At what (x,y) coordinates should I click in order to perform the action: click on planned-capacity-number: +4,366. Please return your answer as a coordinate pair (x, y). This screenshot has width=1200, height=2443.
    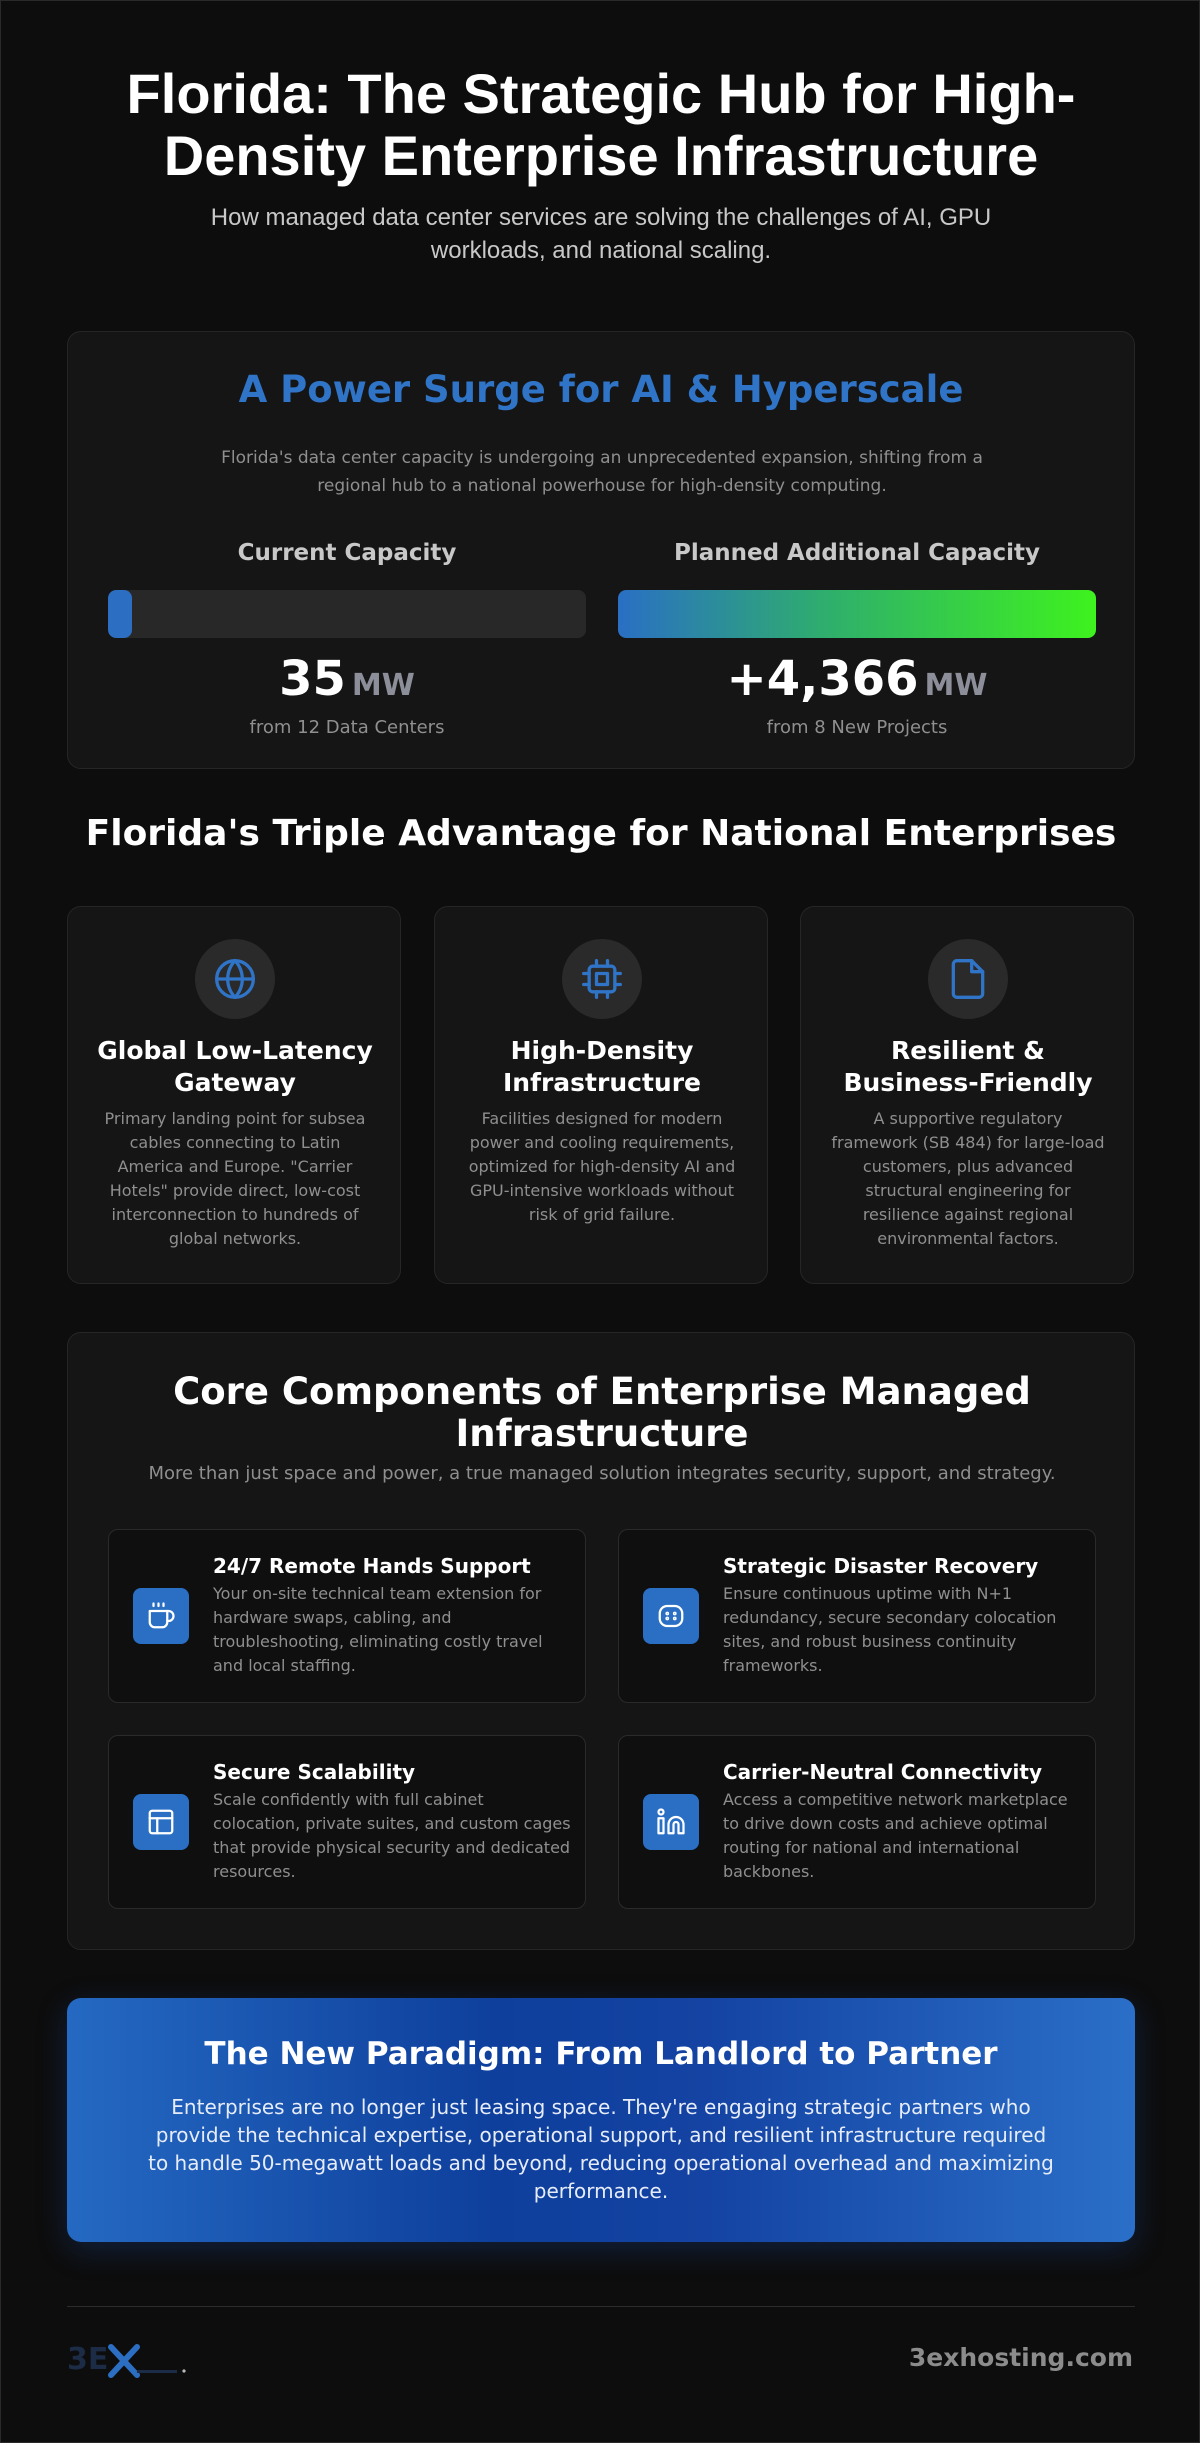
    Looking at the image, I should click on (822, 679).